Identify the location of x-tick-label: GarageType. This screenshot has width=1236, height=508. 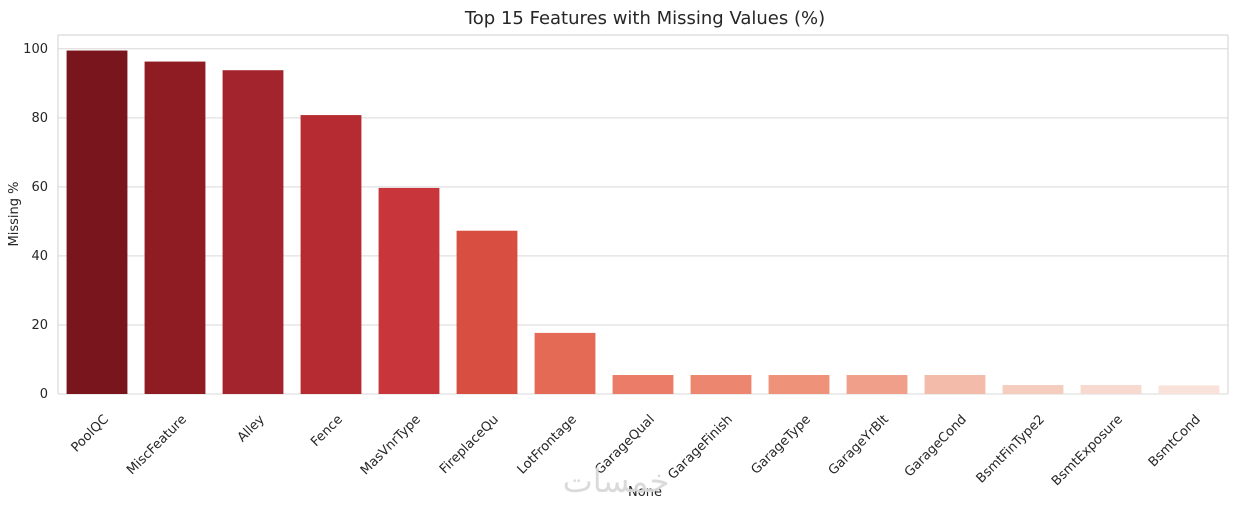
(780, 444).